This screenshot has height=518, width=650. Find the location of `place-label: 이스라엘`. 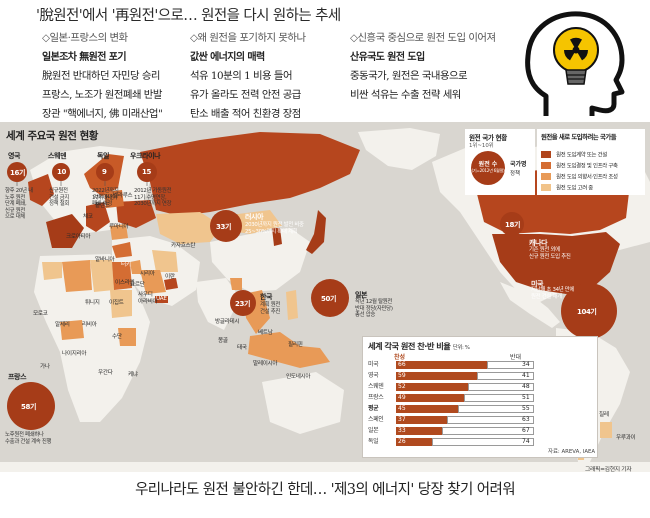

place-label: 이스라엘 is located at coordinates (125, 283).